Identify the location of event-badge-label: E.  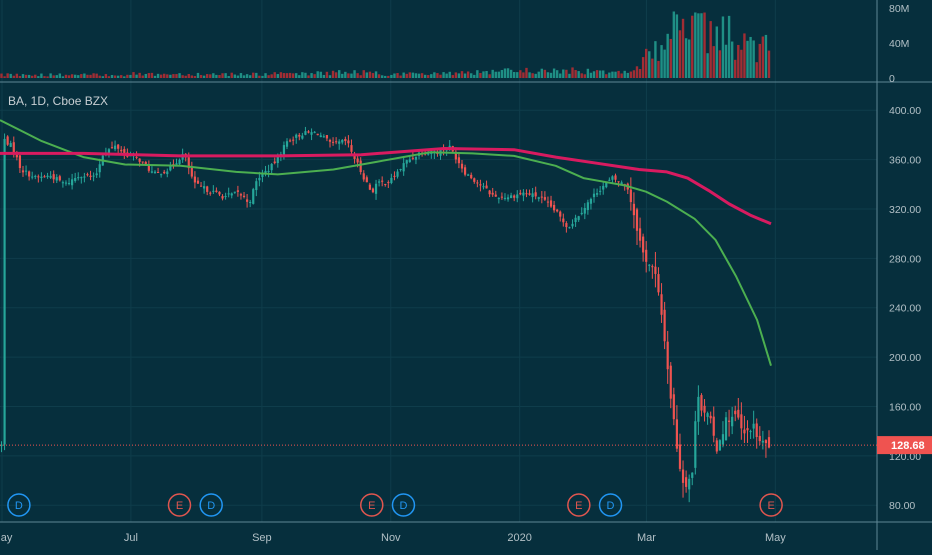
(578, 506).